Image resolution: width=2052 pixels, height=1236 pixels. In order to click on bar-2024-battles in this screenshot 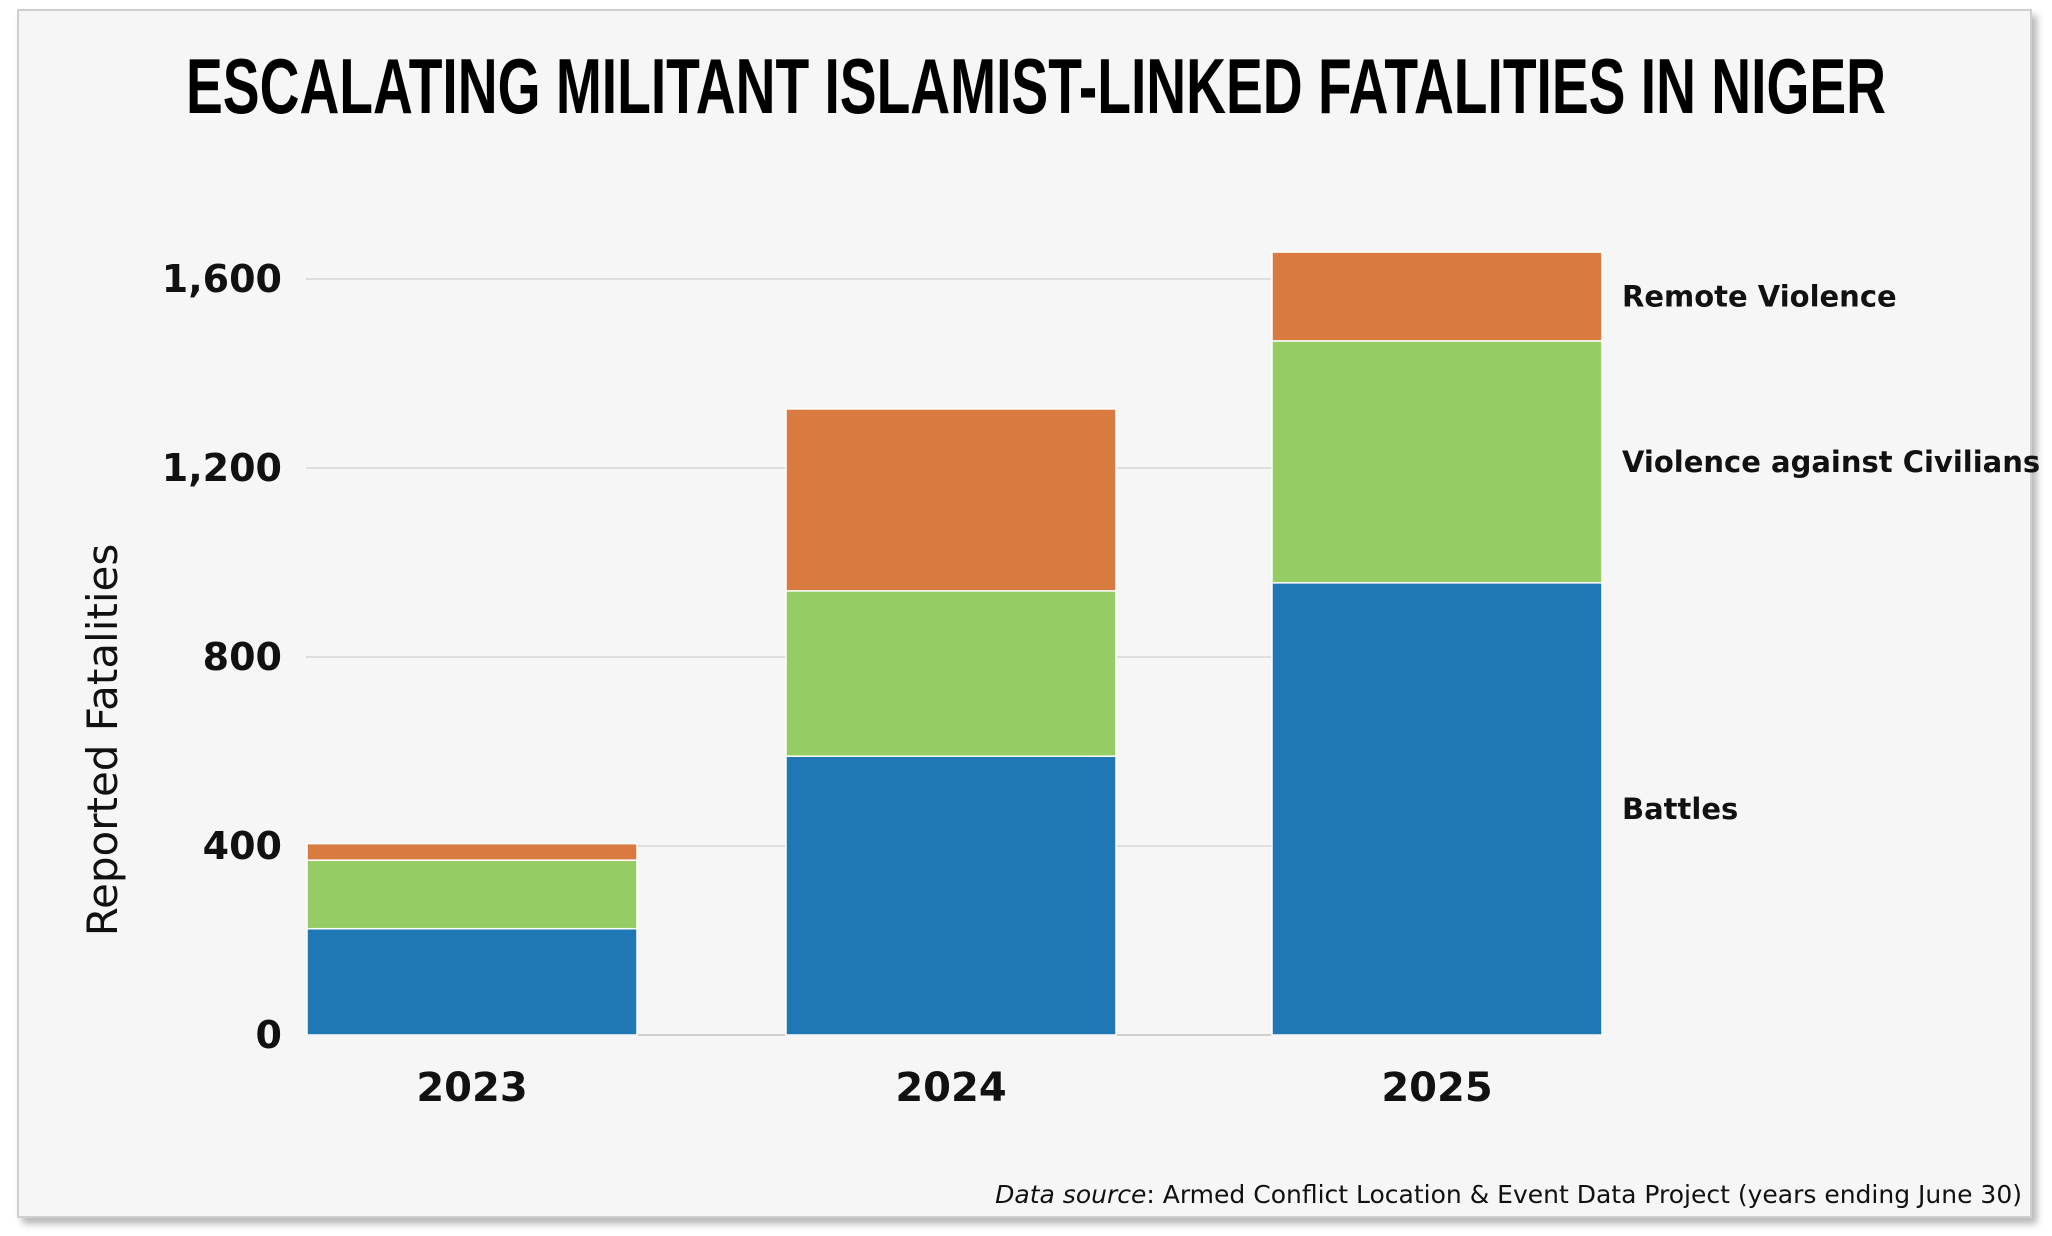, I will do `click(951, 895)`.